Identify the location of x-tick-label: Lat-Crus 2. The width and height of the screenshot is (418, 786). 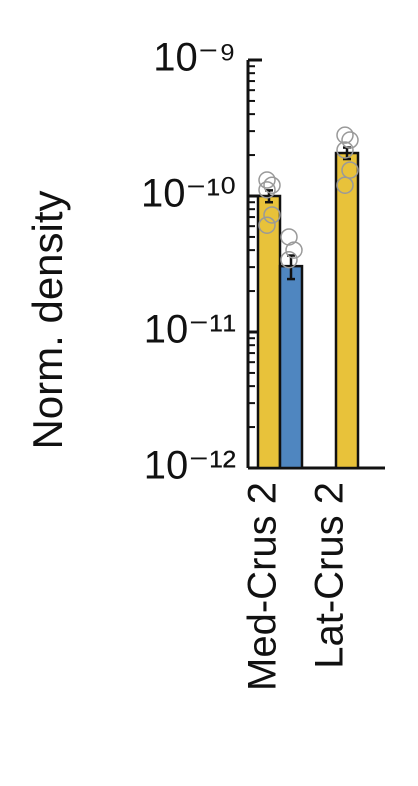
(330, 575).